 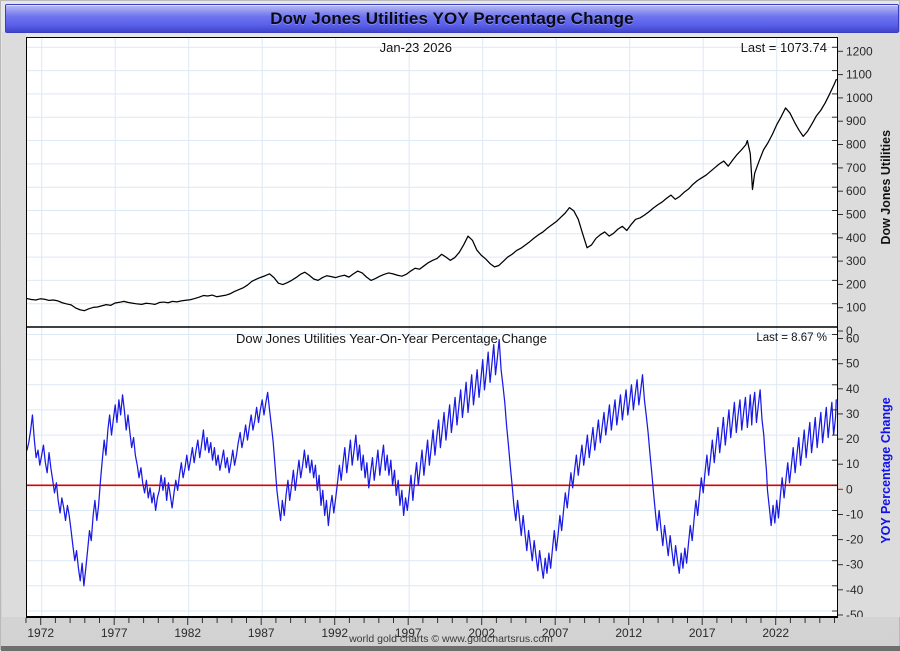 What do you see at coordinates (856, 121) in the screenshot?
I see `y-tick-label: 900` at bounding box center [856, 121].